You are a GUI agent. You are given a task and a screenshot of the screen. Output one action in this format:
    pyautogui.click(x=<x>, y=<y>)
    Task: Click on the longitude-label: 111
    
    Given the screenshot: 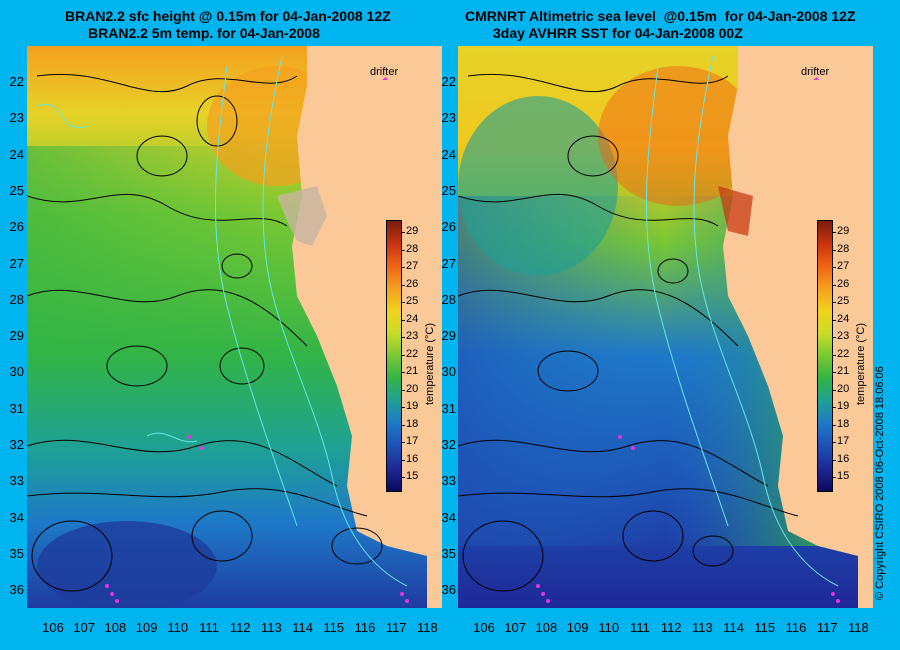 What is the action you would take?
    pyautogui.click(x=209, y=627)
    